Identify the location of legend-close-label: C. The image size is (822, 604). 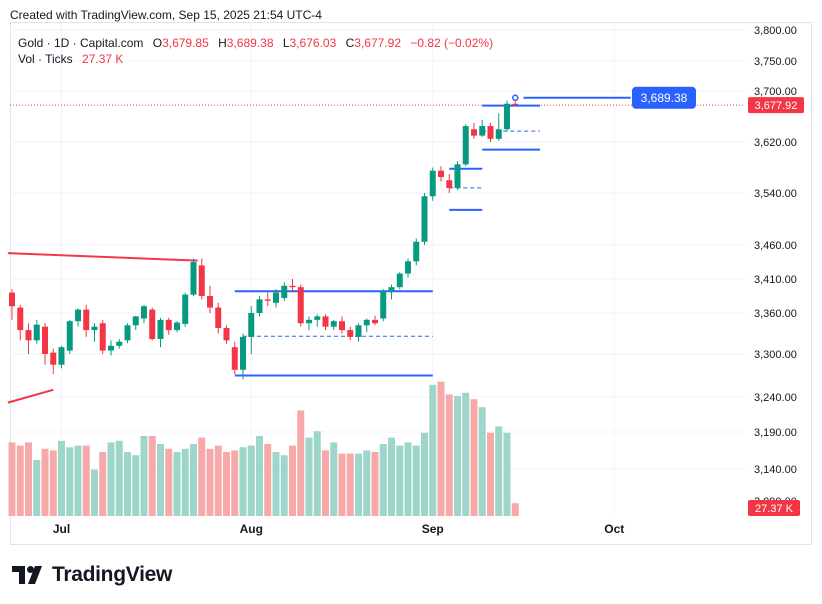
(350, 43).